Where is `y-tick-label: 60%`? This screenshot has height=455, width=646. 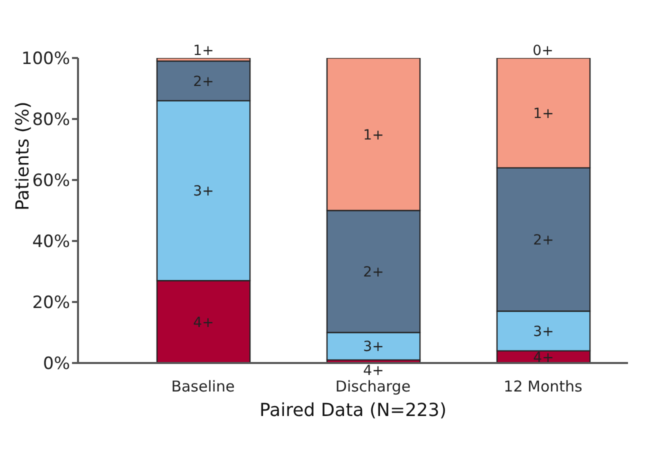 y-tick-label: 60% is located at coordinates (51, 181).